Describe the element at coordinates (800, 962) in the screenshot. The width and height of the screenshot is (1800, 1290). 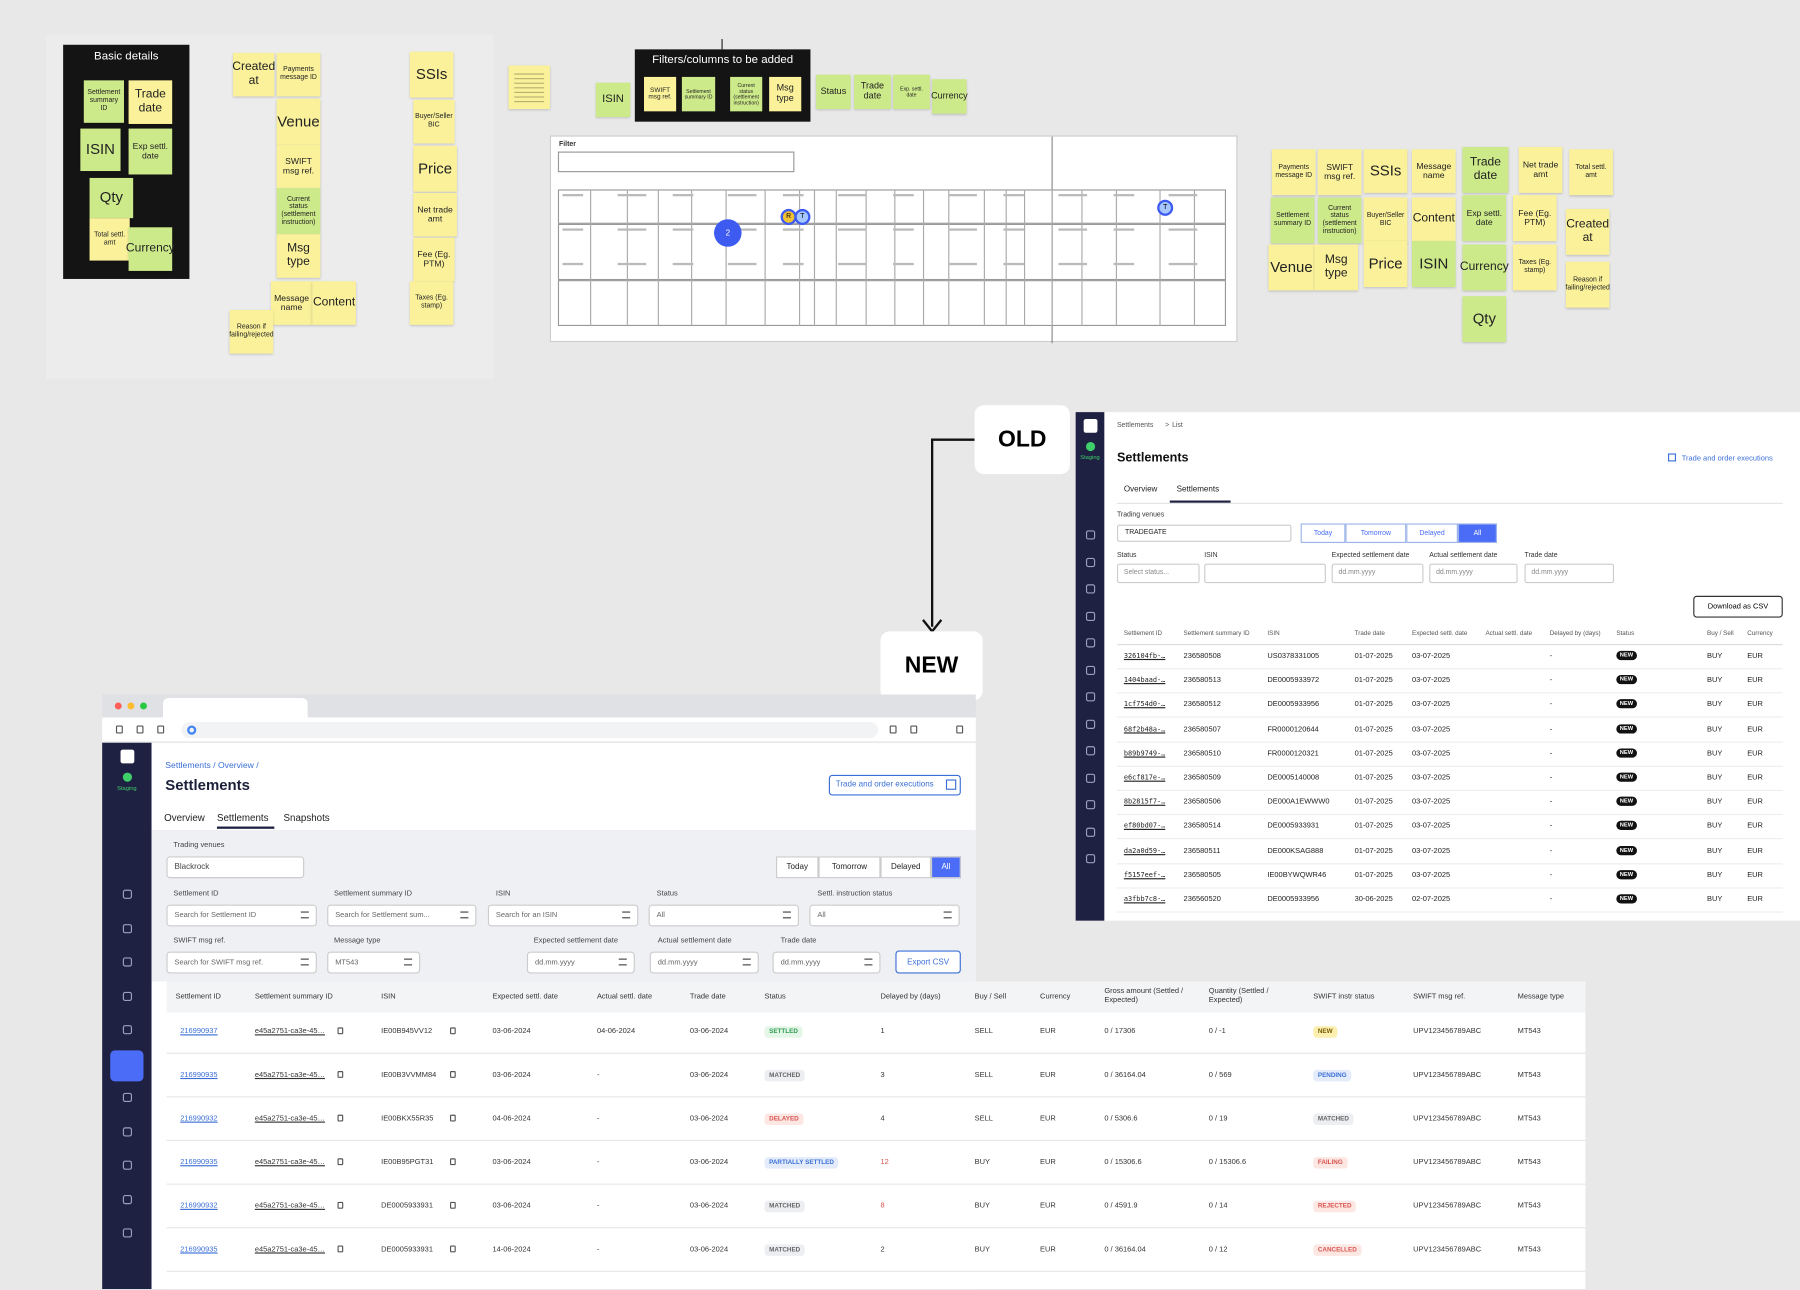
I see `placeholder: dd.mm.yyyy` at that location.